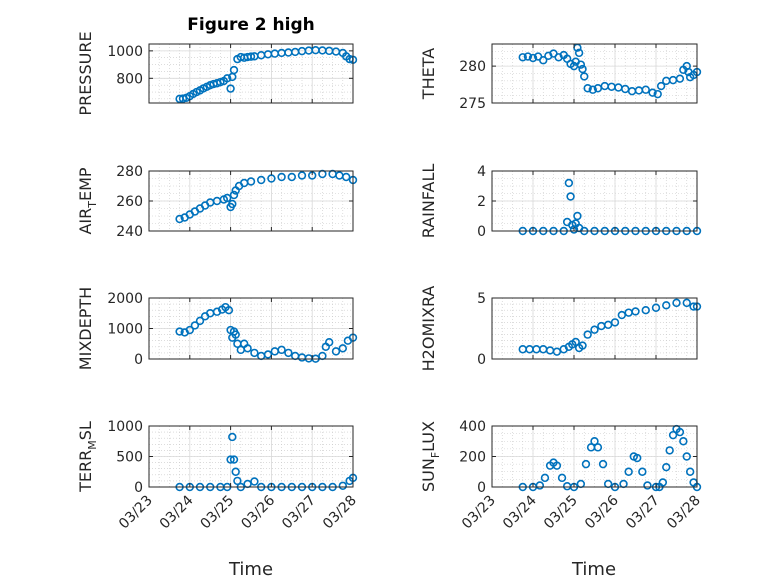  Describe the element at coordinates (481, 299) in the screenshot. I see `y-tick-label: 5` at that location.